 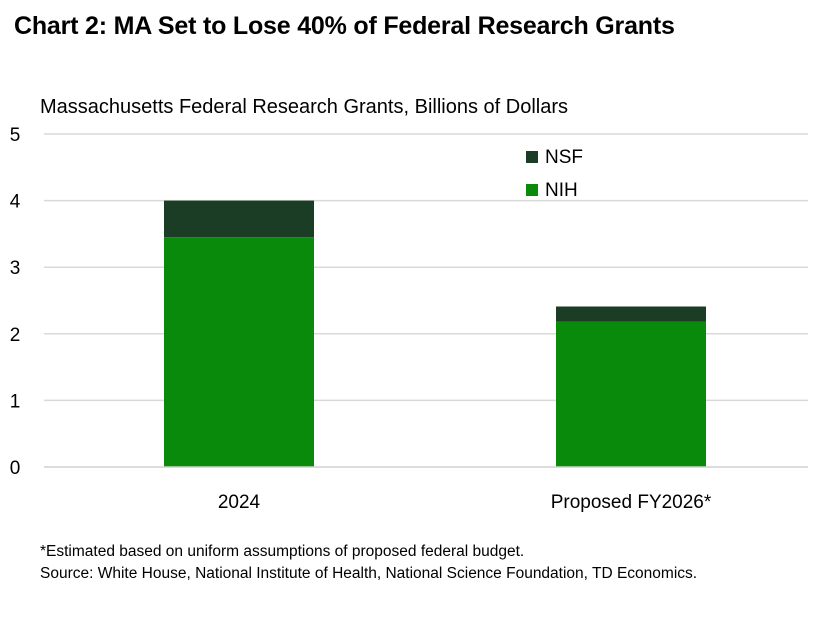 I want to click on x-tick-label-1: Proposed FY2026*, so click(x=631, y=502).